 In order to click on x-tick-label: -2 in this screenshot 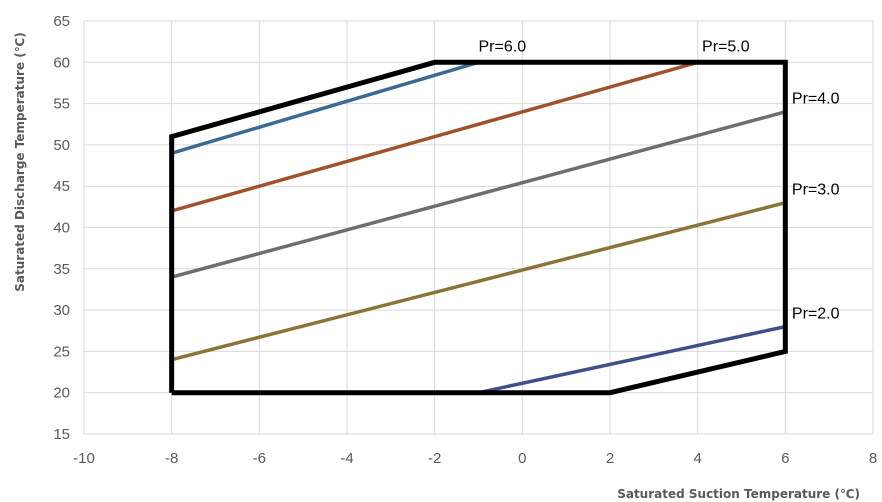, I will do `click(434, 458)`.